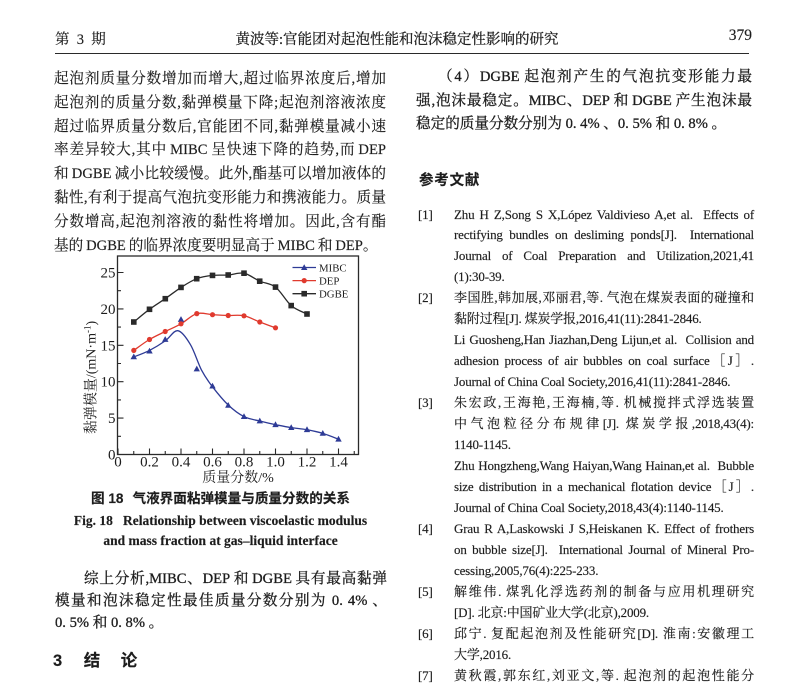 The image size is (791, 687). Describe the element at coordinates (108, 274) in the screenshot. I see `svg-text: 25` at that location.